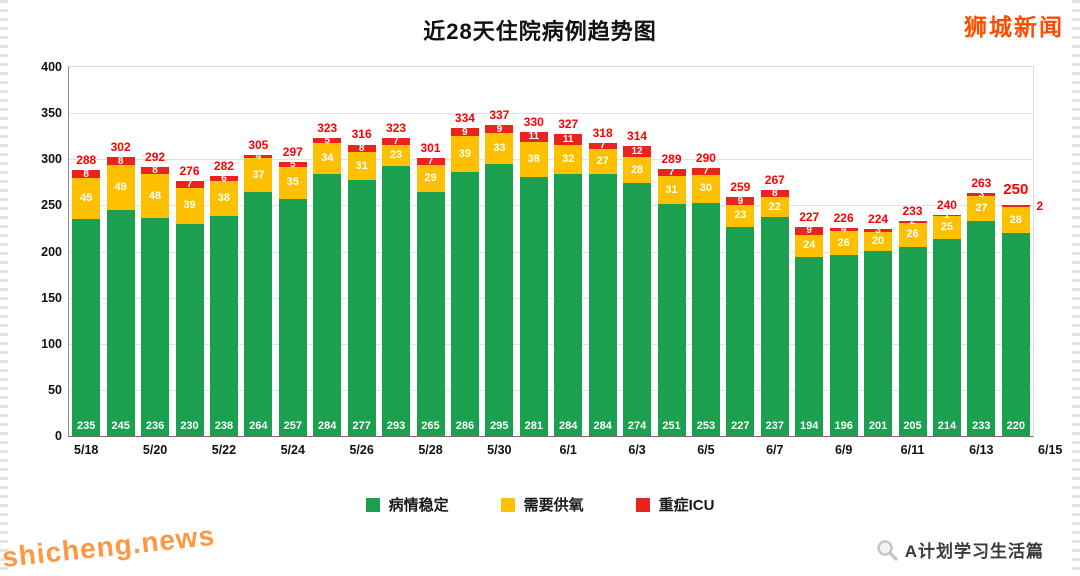 The height and width of the screenshot is (576, 1080). What do you see at coordinates (507, 504) in the screenshot?
I see `legend-swatch` at bounding box center [507, 504].